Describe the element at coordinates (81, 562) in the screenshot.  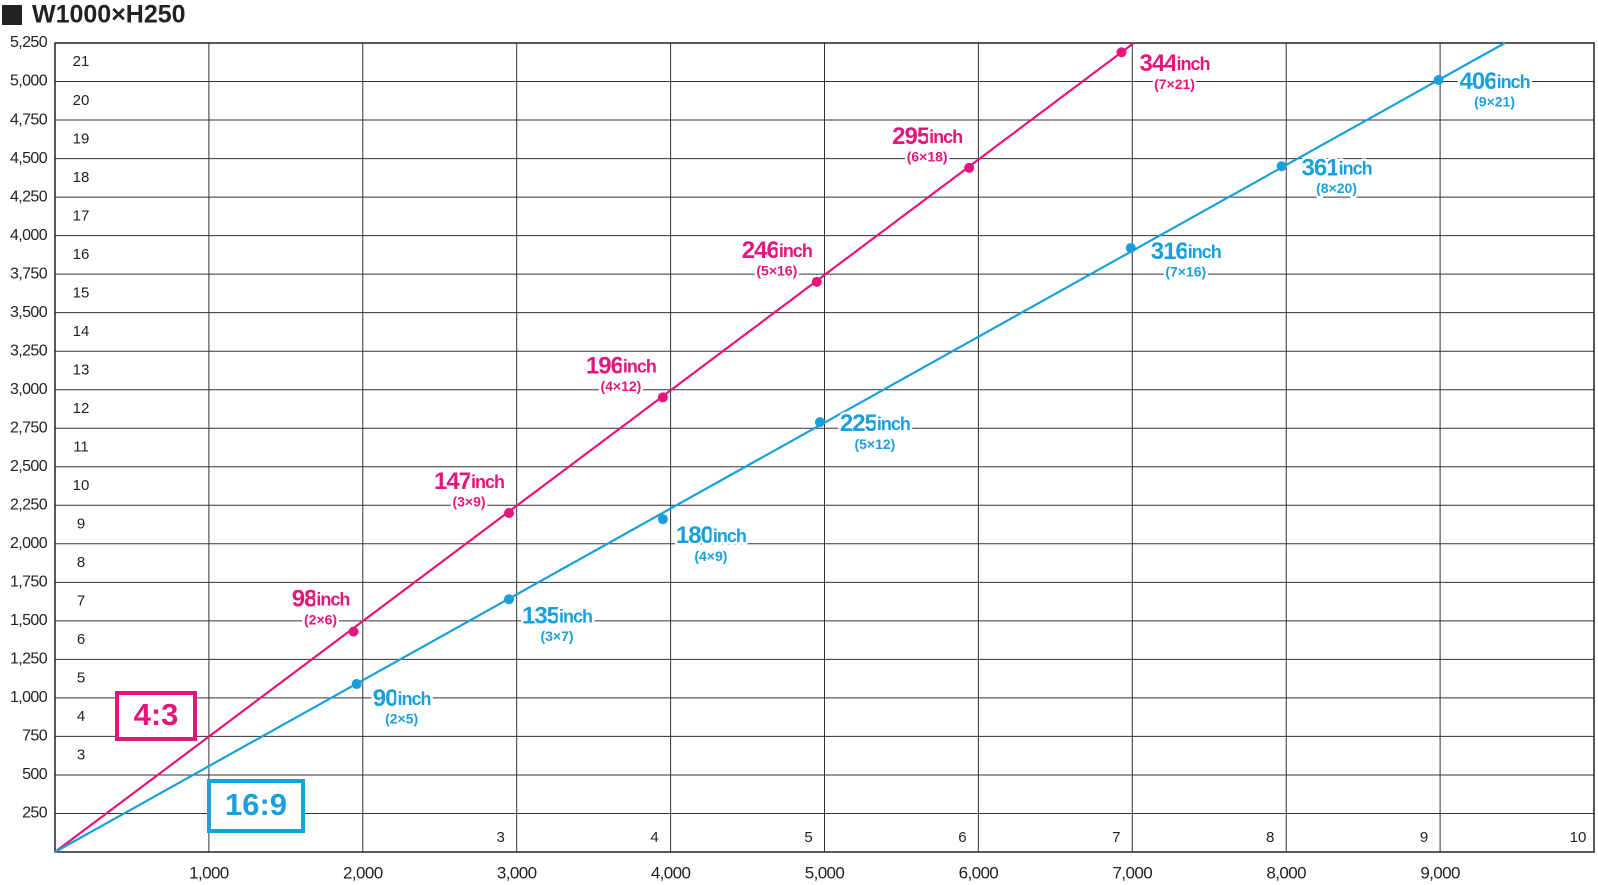
I see `row-count-label: 8` at that location.